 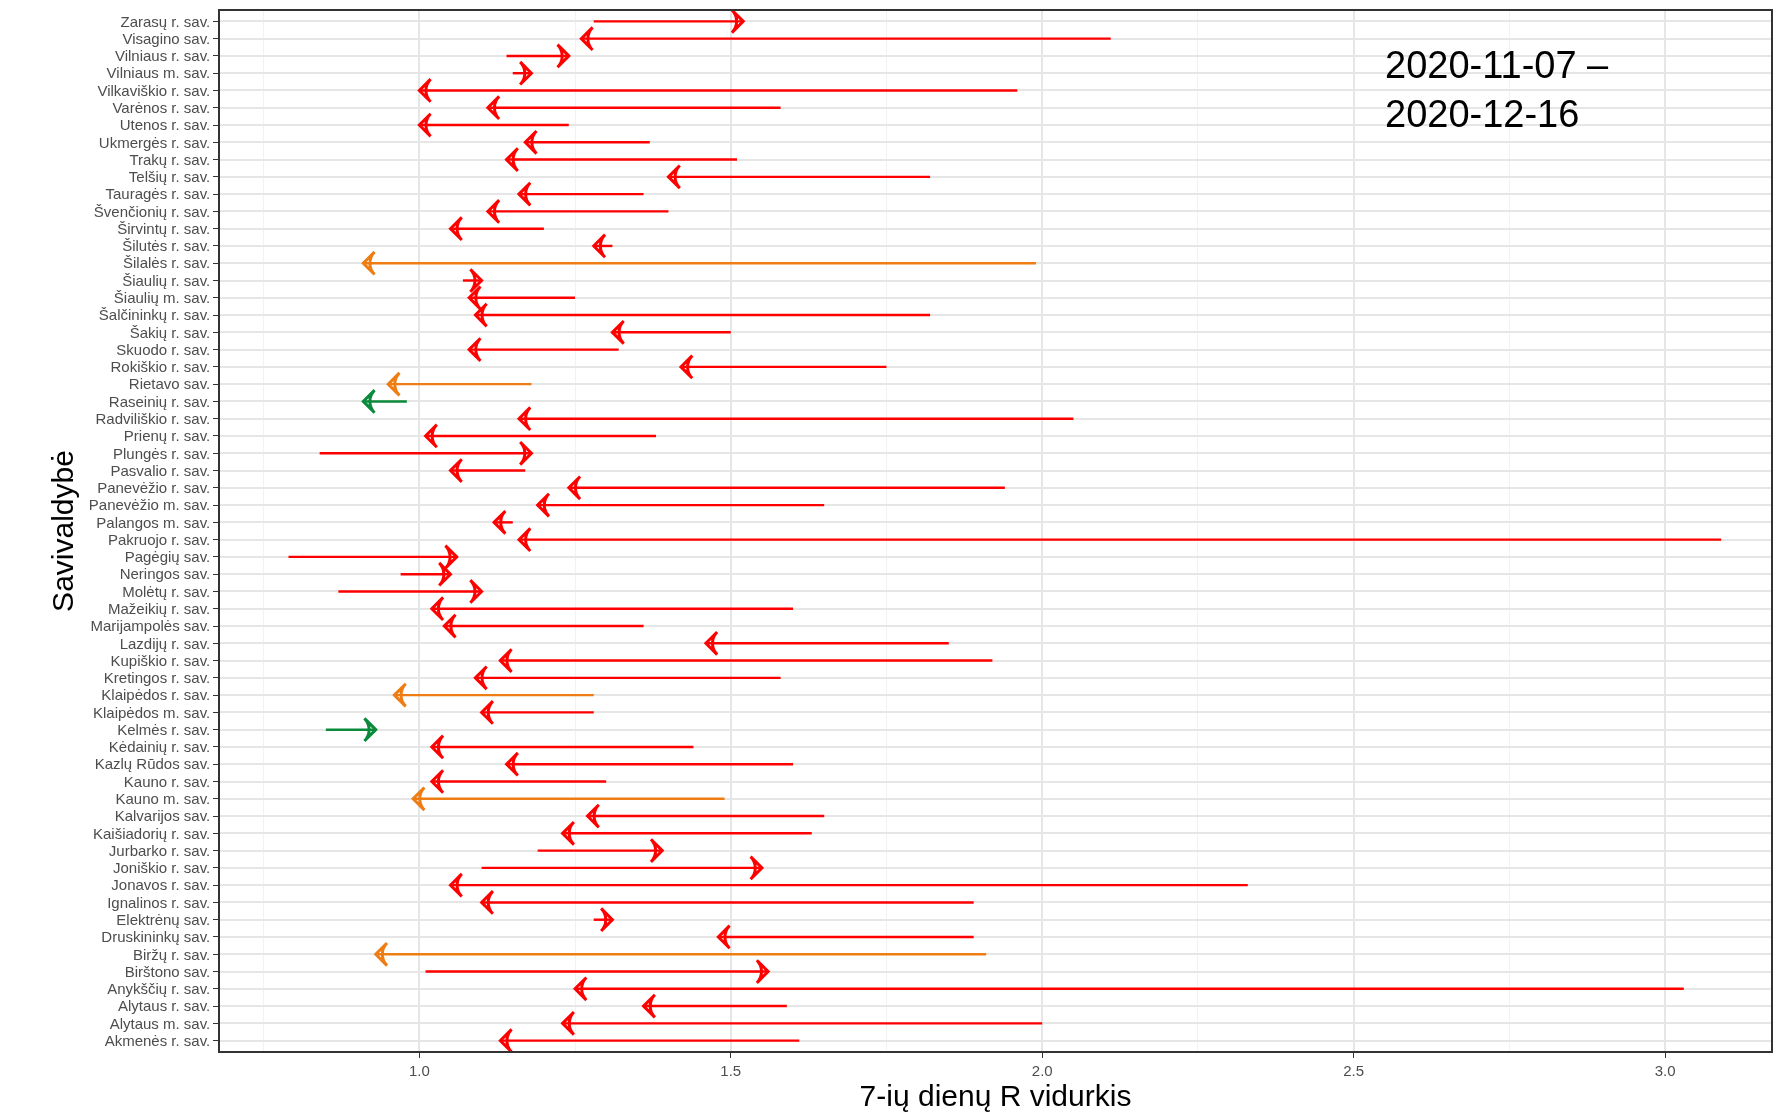 What do you see at coordinates (157, 1040) in the screenshot?
I see `y-tick-label: Akmenės r. sav.` at bounding box center [157, 1040].